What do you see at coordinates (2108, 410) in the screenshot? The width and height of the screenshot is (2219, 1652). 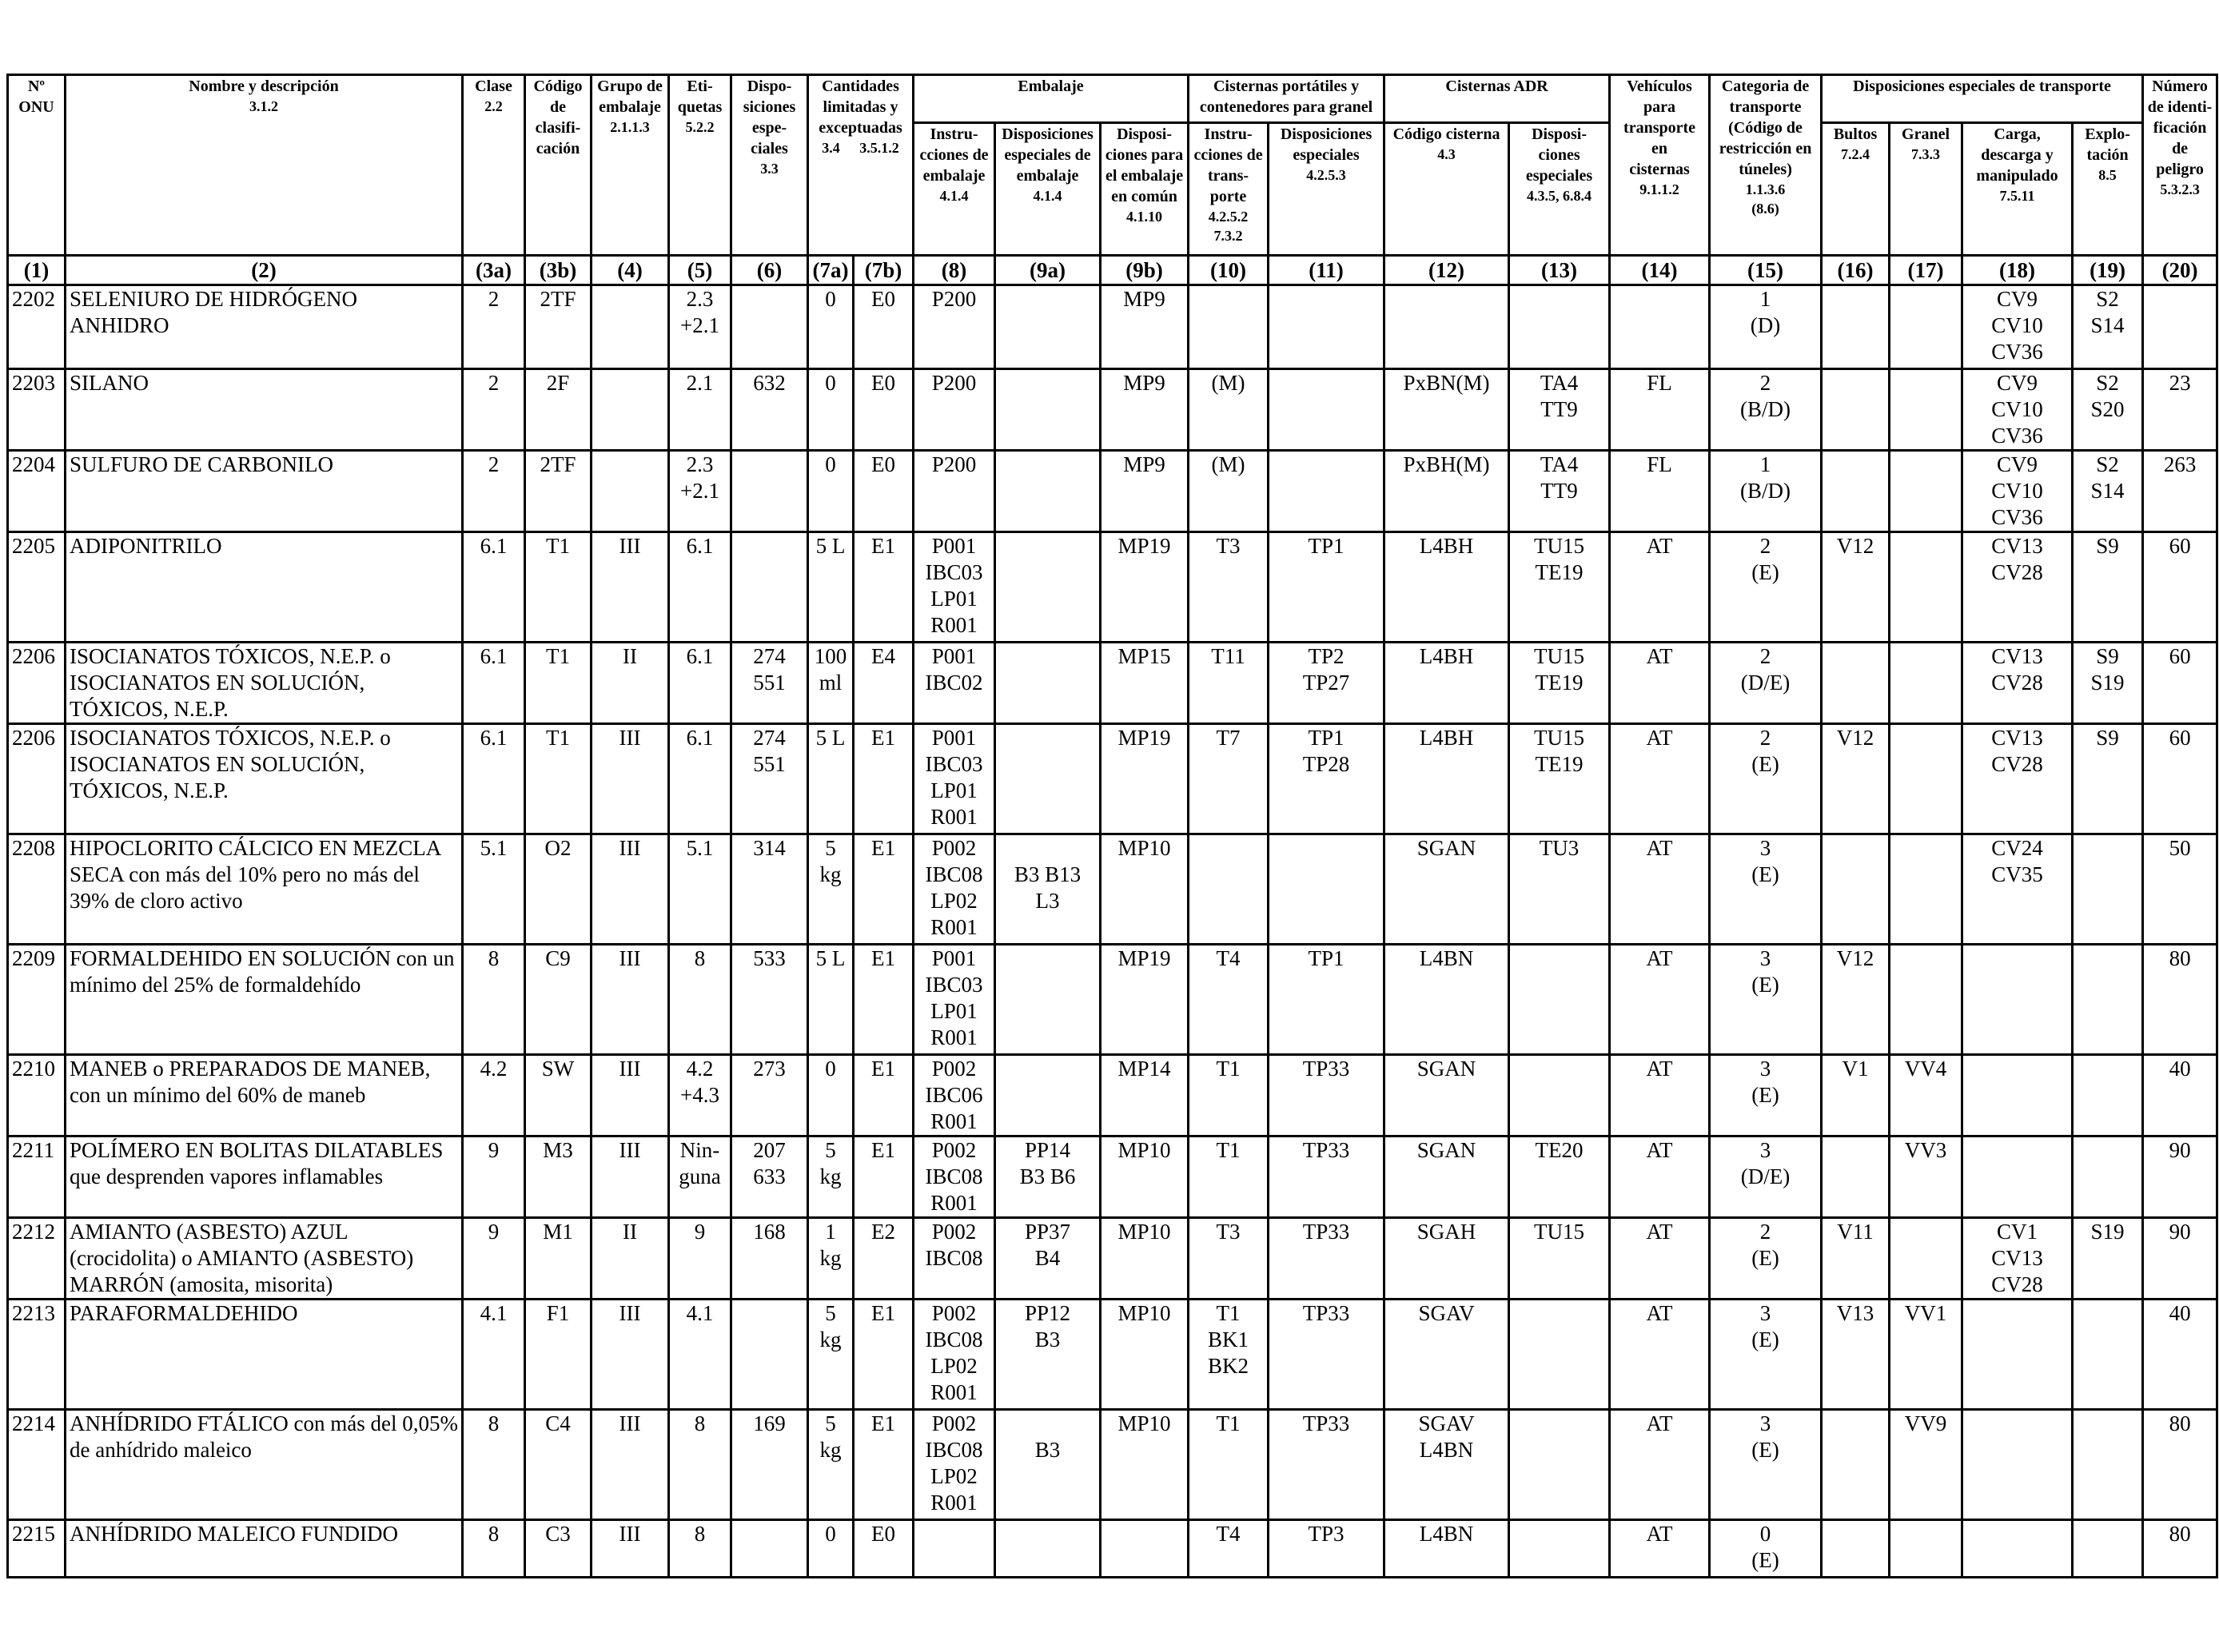 I see `operation-cell: S2 S20` at bounding box center [2108, 410].